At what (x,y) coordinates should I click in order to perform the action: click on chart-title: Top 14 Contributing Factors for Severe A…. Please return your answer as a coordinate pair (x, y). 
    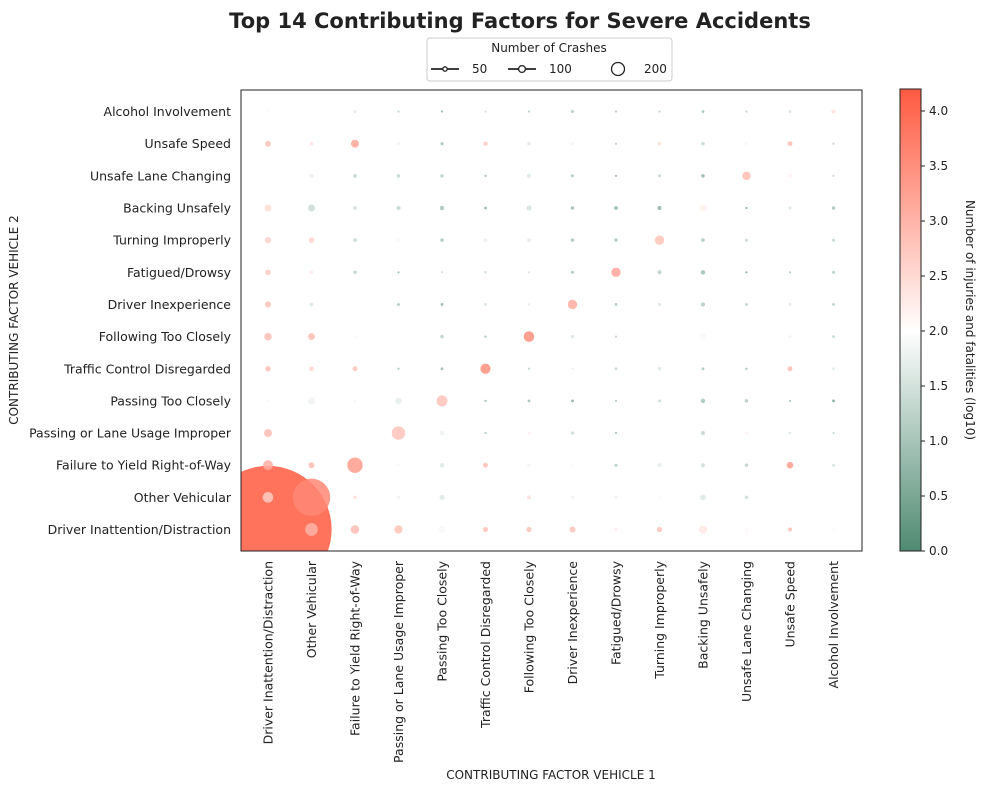
    Looking at the image, I should click on (520, 21).